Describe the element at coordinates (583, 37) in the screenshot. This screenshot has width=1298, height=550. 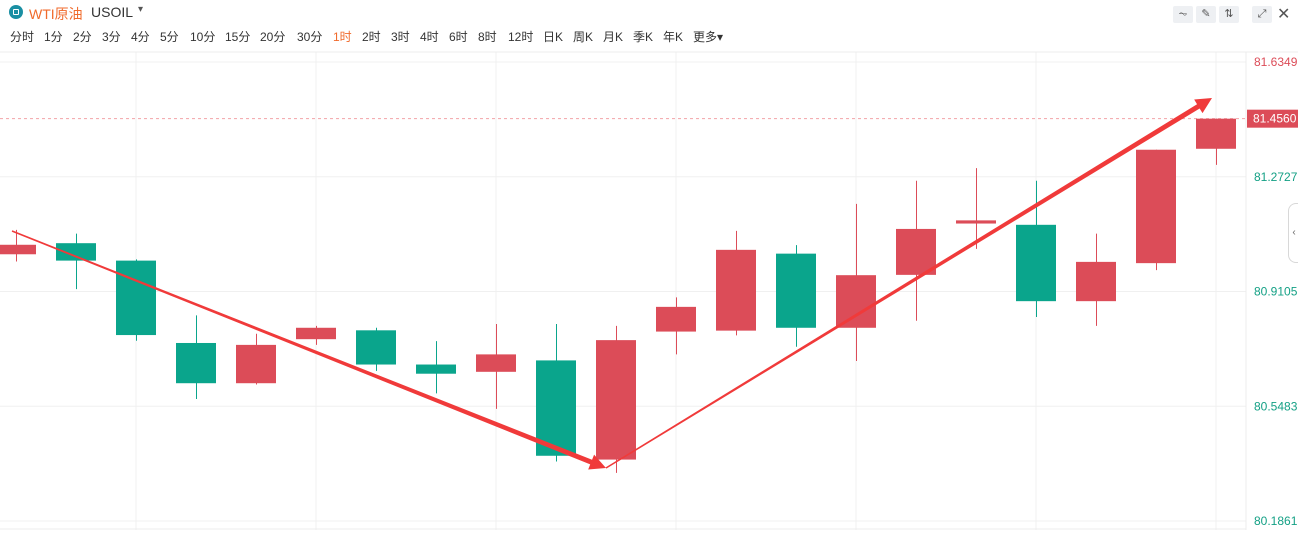
I see `interval-tab: 周K` at that location.